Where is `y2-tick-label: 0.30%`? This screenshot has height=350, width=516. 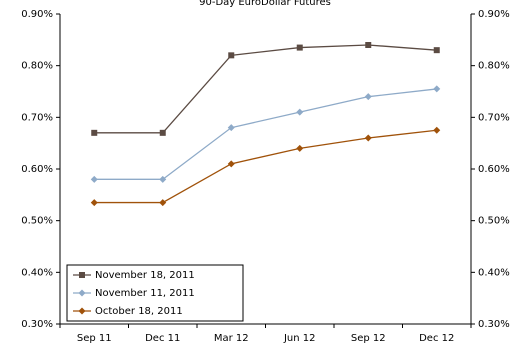 y2-tick-label: 0.30% is located at coordinates (494, 324).